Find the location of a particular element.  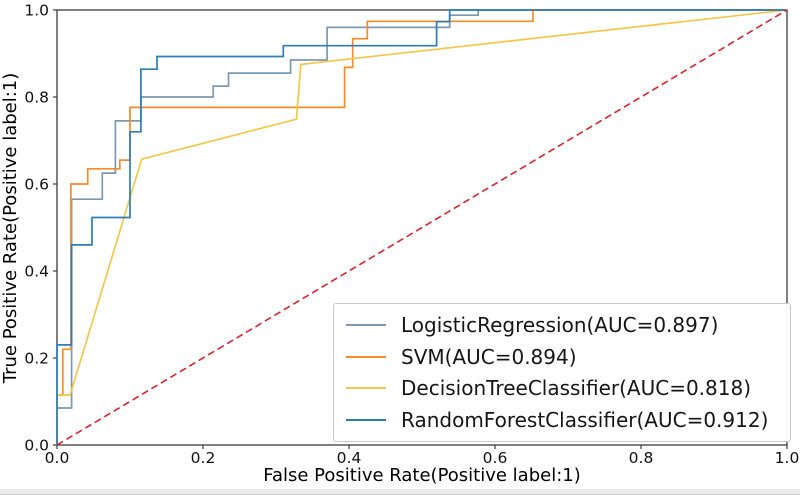

y-tick-label: 0.8 is located at coordinates (36, 98).